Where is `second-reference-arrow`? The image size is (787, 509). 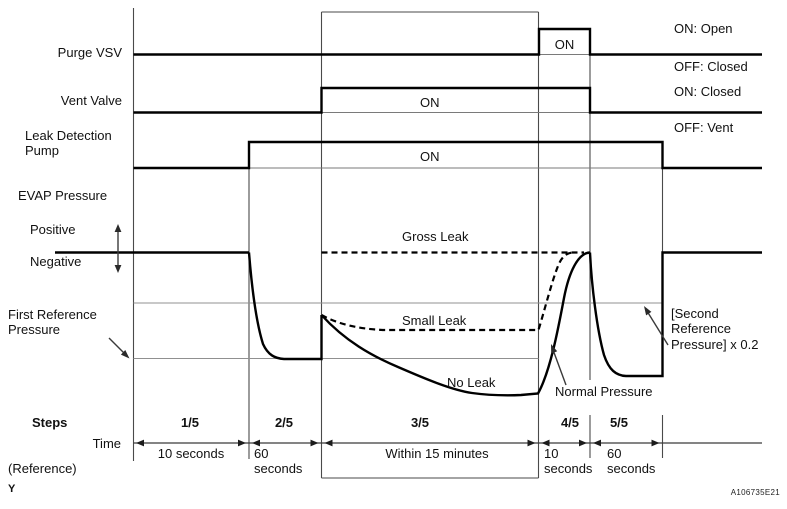 second-reference-arrow is located at coordinates (658, 329).